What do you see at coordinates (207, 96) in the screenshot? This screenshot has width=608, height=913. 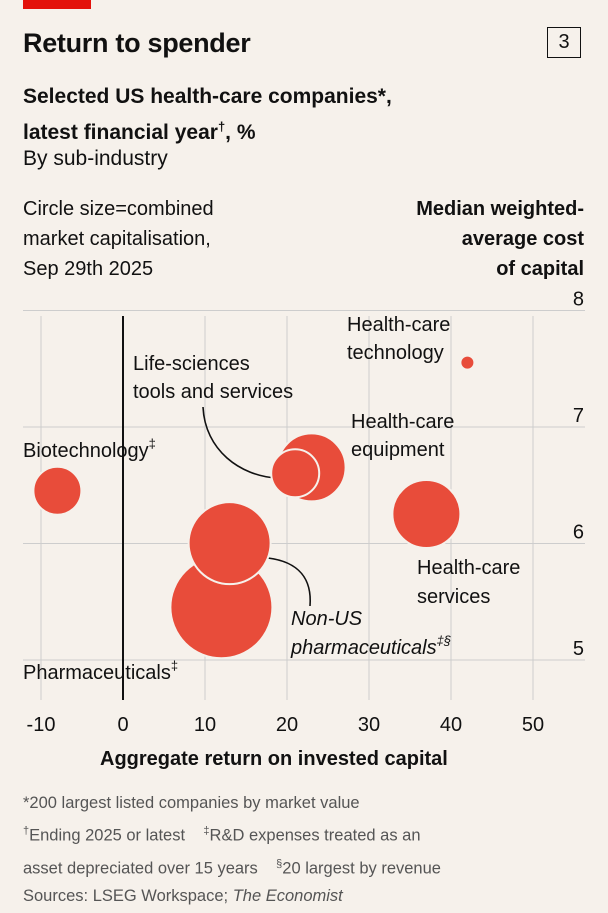 I see `subtitle-line-1: Selected US health-care companies*,` at bounding box center [207, 96].